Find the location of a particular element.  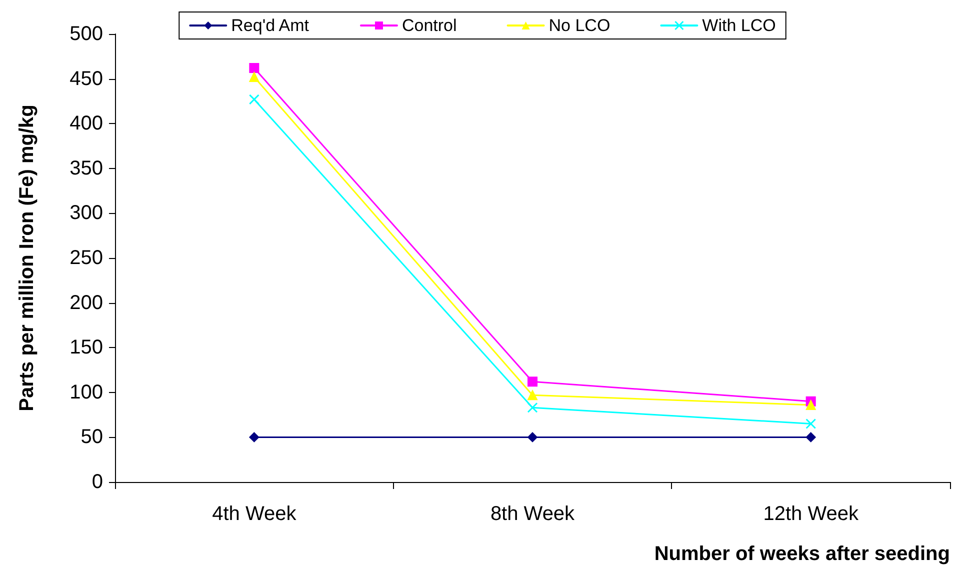

y-tick-label: 150 is located at coordinates (86, 347).